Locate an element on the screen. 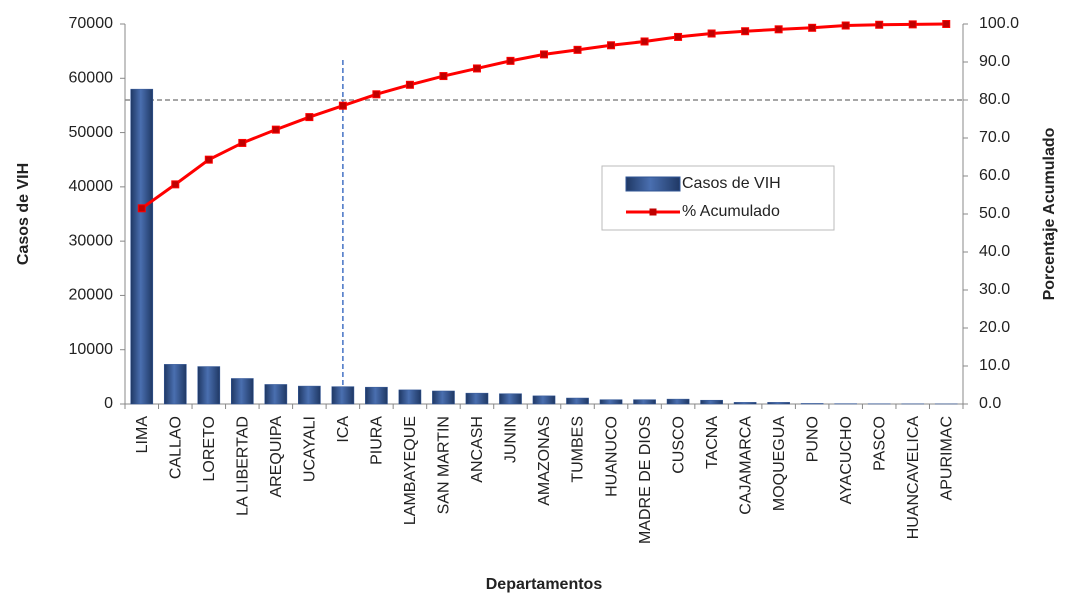 This screenshot has width=1066, height=596. legend-label: % Acumulado is located at coordinates (731, 211).